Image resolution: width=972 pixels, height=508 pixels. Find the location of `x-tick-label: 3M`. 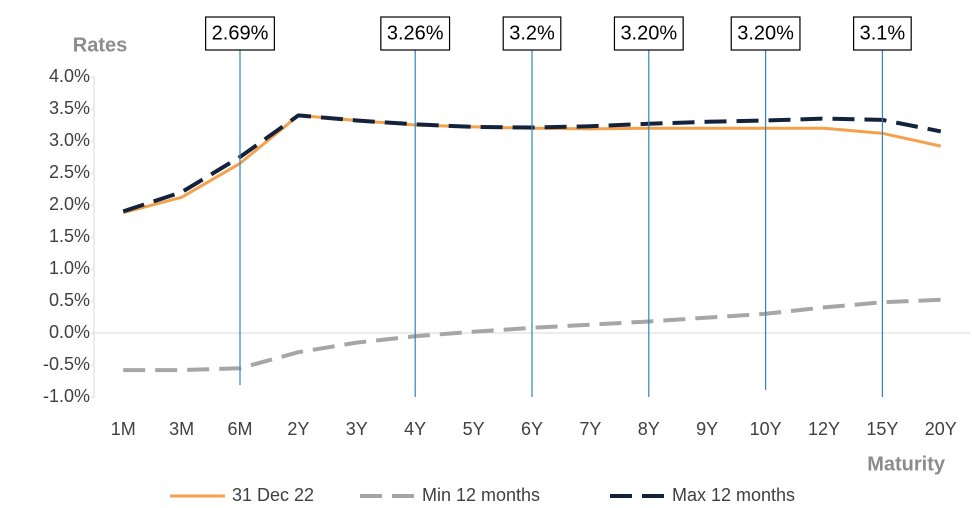

x-tick-label: 3M is located at coordinates (181, 429).